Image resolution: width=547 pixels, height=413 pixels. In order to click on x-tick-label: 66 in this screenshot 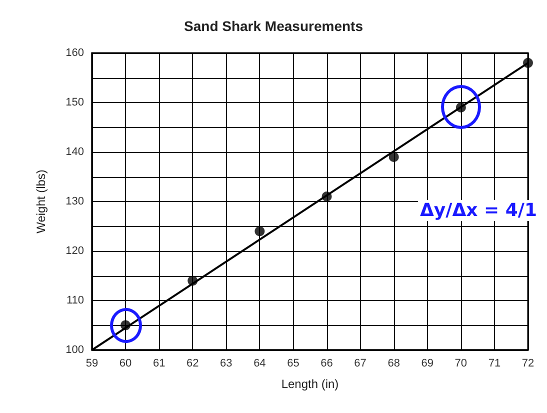, I will do `click(326, 364)`.